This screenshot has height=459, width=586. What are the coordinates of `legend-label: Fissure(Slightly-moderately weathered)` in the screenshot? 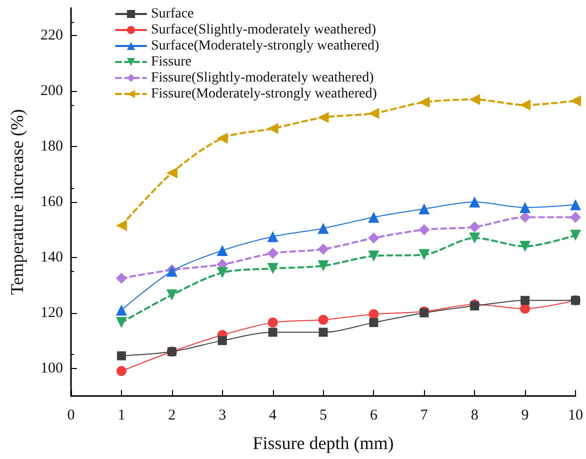 It's located at (262, 78).